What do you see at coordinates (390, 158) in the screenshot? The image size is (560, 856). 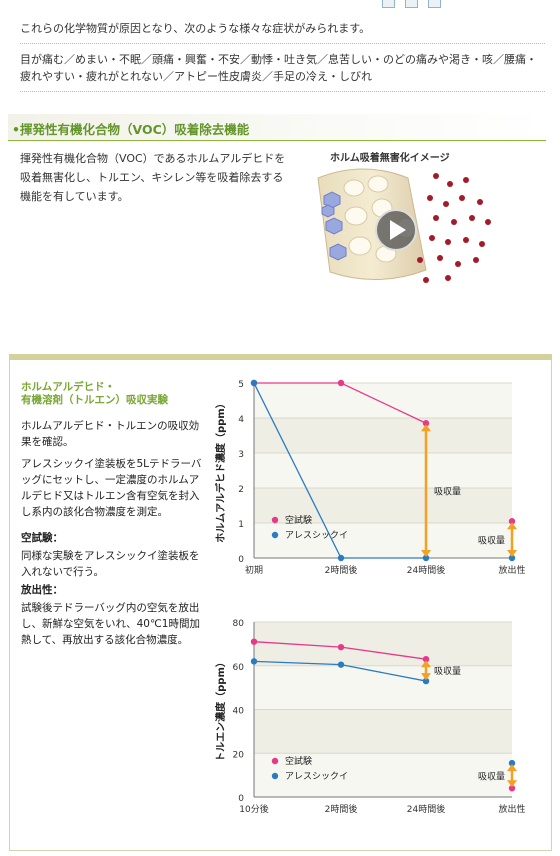 I see `illustration-caption: ホルム吸着無害化イメージ` at bounding box center [390, 158].